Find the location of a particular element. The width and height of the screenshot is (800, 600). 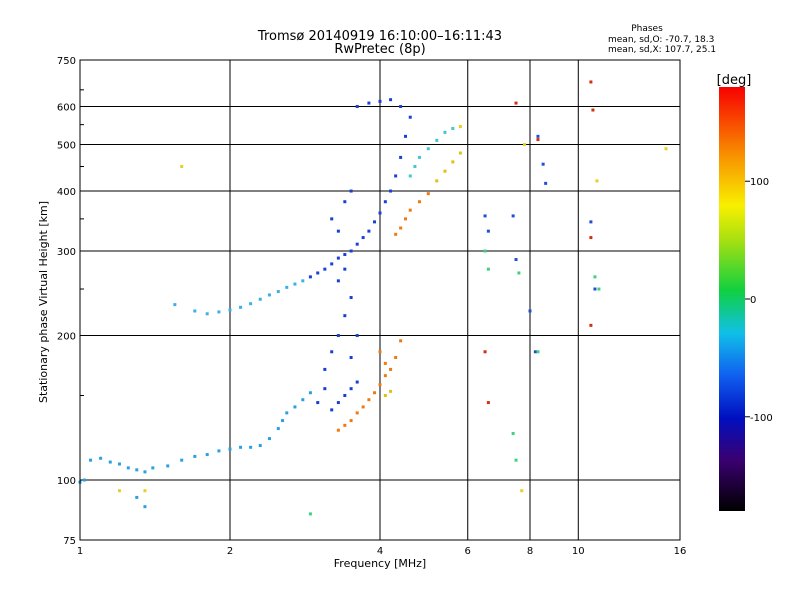

y-tick-label: 75 is located at coordinates (69, 541).